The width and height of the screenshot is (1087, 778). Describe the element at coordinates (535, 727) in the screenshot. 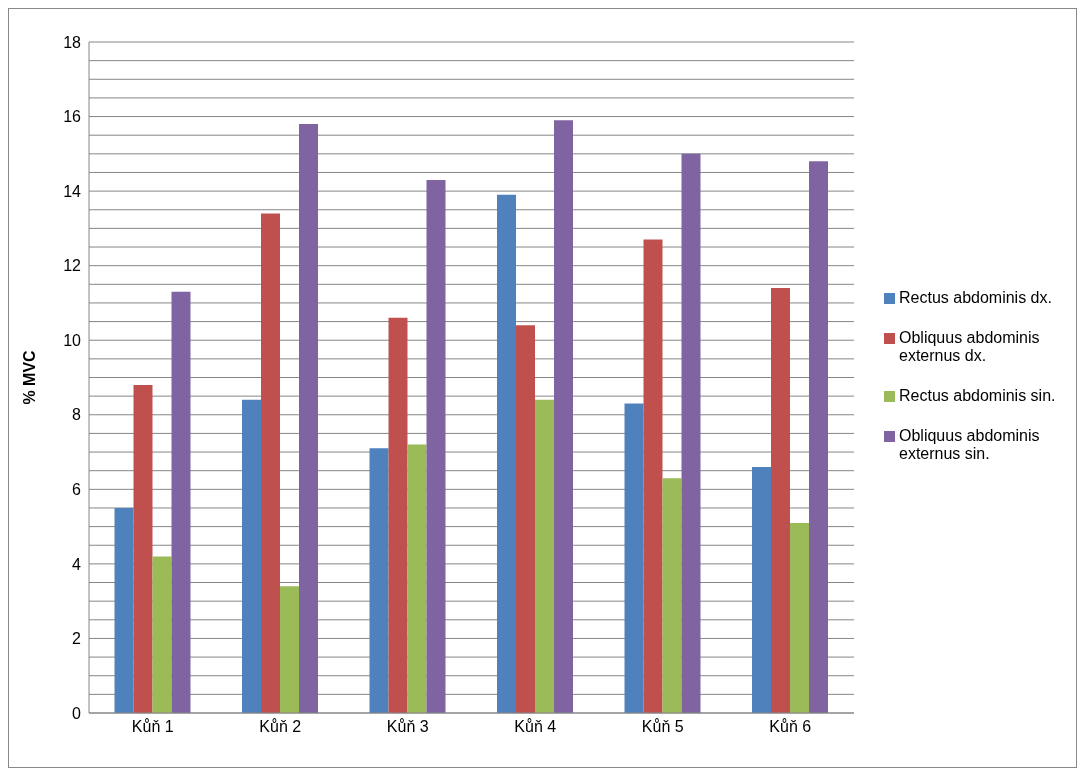

I see `x-tick-label: Kůň 4` at that location.